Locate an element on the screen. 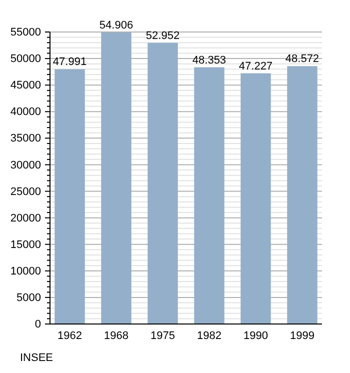 This screenshot has width=350, height=373. data-label: 48.572 is located at coordinates (302, 59).